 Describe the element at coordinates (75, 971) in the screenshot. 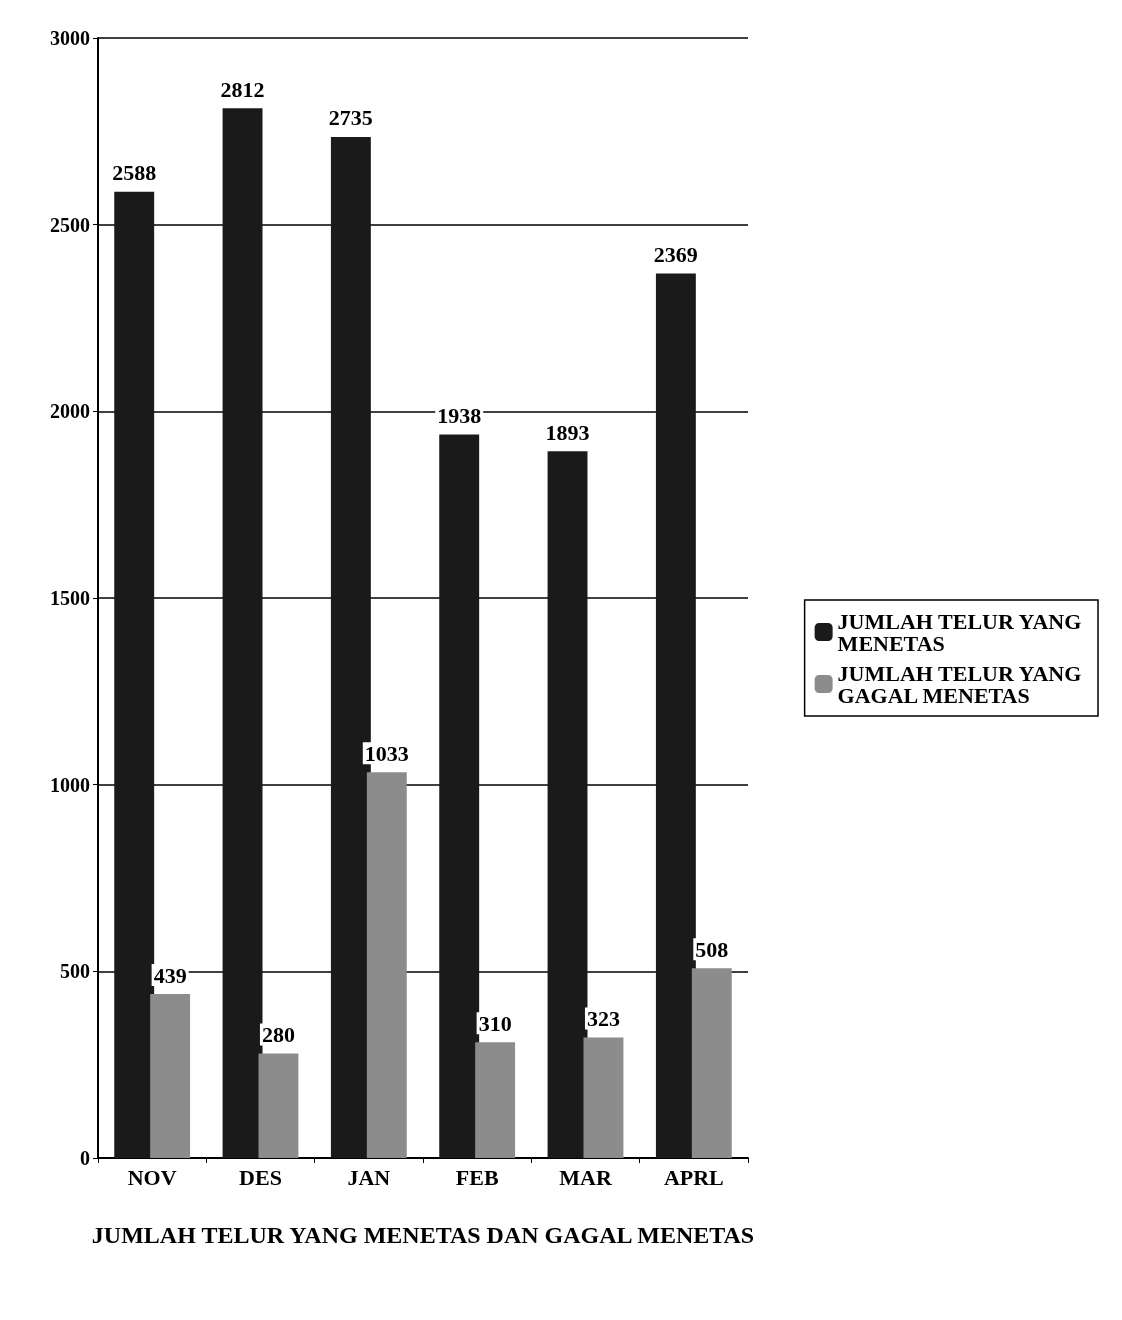

I see `y-tick-label: 500` at that location.